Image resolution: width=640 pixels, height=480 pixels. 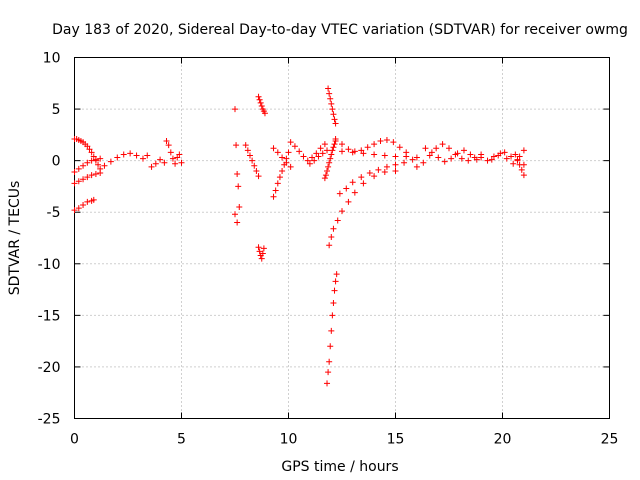 I want to click on series-arc-i, so click(x=236, y=218).